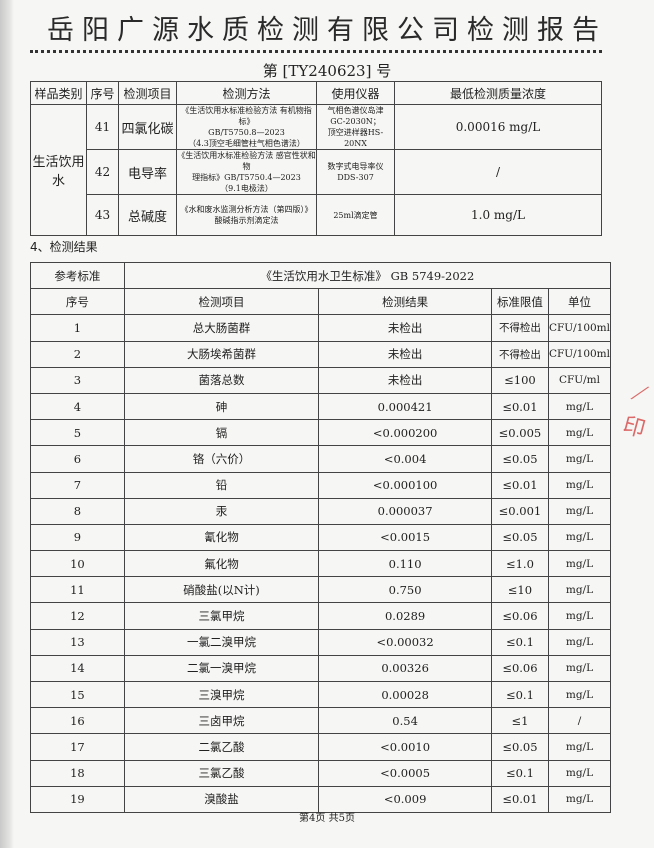 This screenshot has height=848, width=654. Describe the element at coordinates (519, 328) in the screenshot. I see `standard-limit: 不得检出` at that location.